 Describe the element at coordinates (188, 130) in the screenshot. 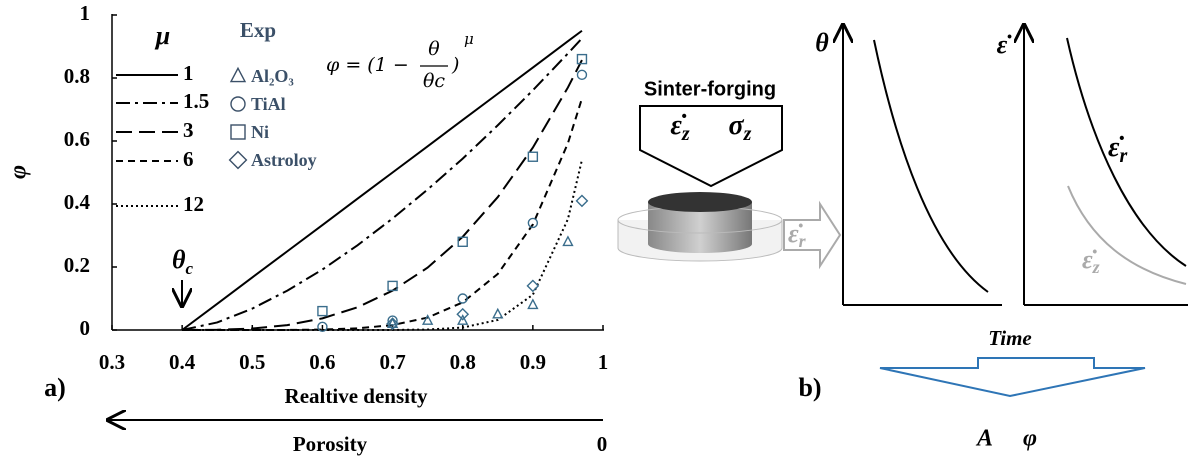

I see `legend-label: 3` at that location.